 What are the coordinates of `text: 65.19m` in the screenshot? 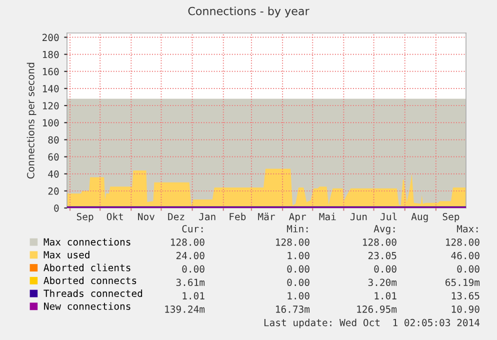 It's located at (463, 282).